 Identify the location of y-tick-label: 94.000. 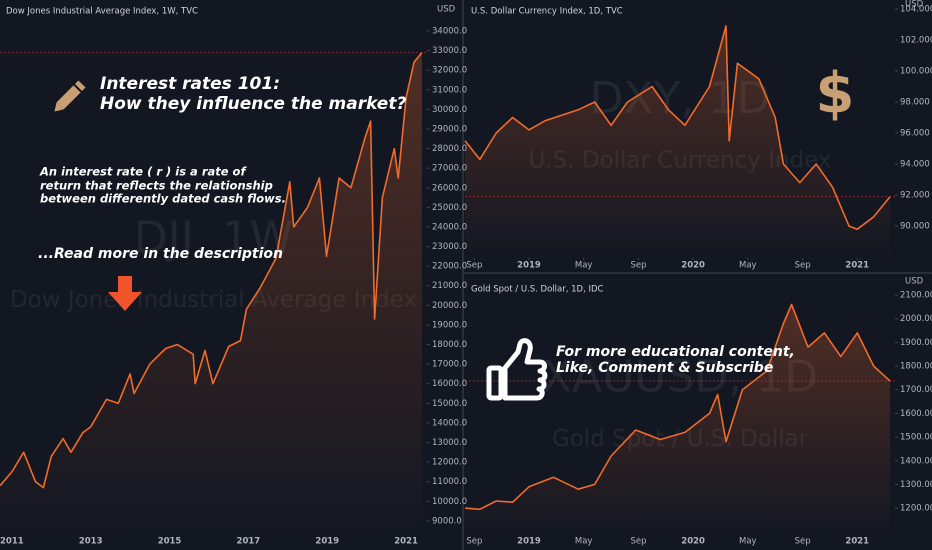
(915, 165).